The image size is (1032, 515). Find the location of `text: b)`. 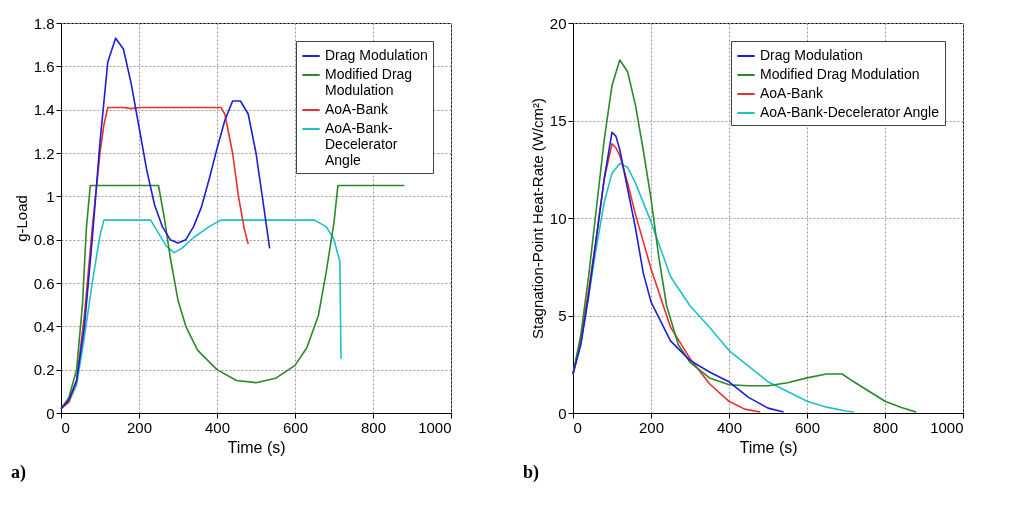

text: b) is located at coordinates (531, 472).